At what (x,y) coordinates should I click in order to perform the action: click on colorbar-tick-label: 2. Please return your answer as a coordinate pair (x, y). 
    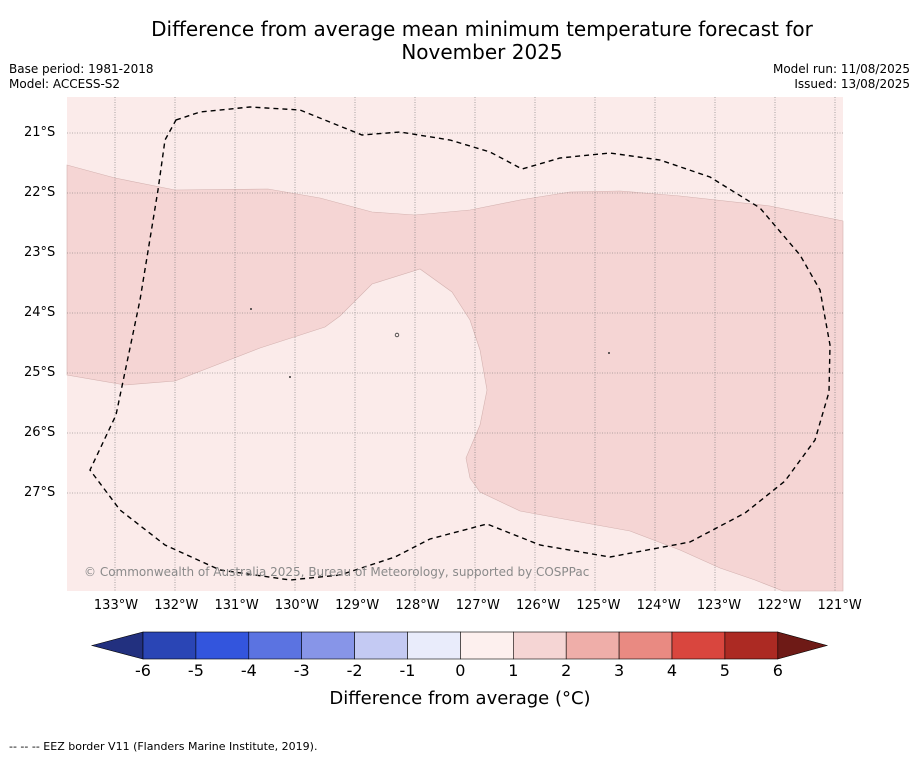
    Looking at the image, I should click on (566, 670).